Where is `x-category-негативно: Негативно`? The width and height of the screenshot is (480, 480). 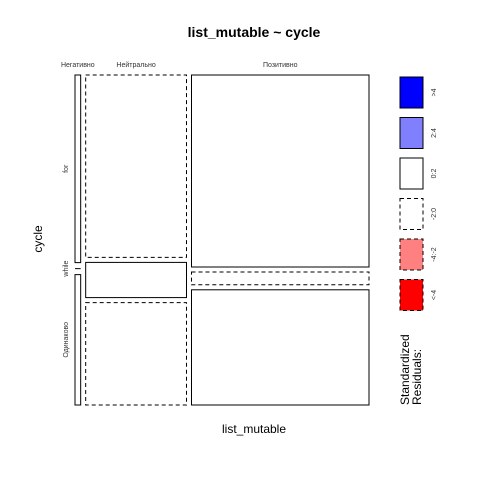 x-category-негативно: Негативно is located at coordinates (78, 65).